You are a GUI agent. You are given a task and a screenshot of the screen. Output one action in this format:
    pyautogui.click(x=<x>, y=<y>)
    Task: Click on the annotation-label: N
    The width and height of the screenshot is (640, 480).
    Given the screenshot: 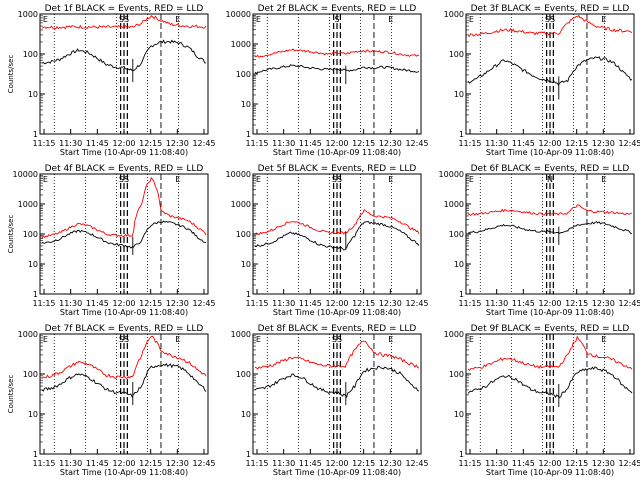 What is the action you would take?
    pyautogui.click(x=550, y=179)
    